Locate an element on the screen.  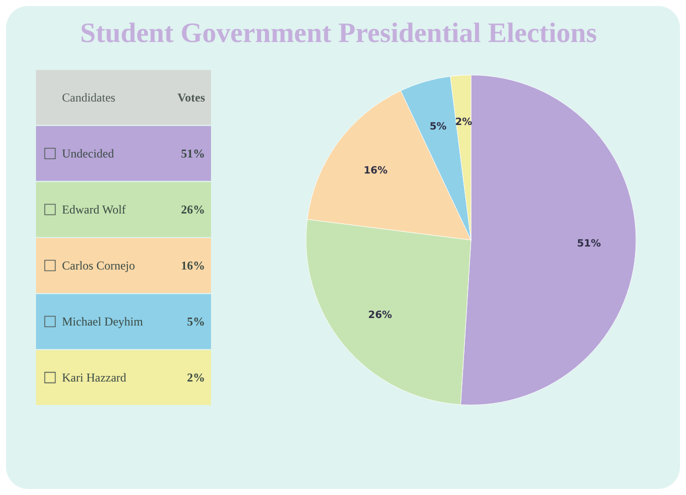
data-label: 16% is located at coordinates (376, 171).